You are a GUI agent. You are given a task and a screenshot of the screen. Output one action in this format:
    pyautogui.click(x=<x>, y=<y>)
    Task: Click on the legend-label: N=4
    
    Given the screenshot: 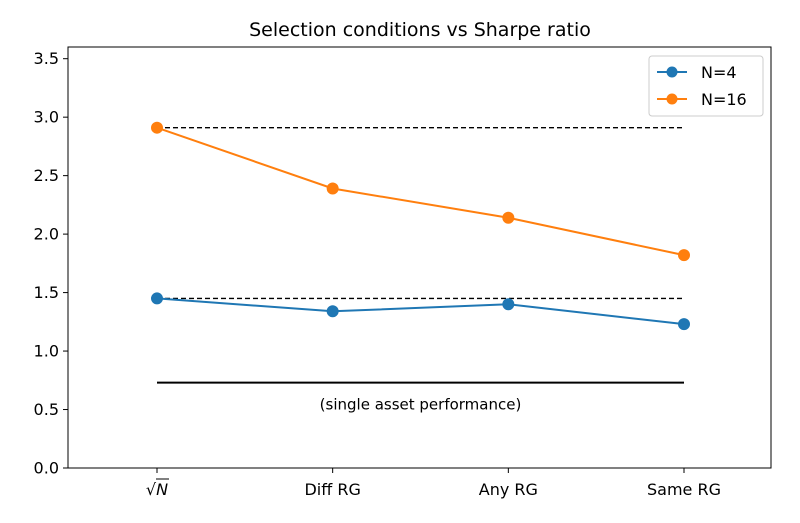 What is the action you would take?
    pyautogui.click(x=719, y=72)
    